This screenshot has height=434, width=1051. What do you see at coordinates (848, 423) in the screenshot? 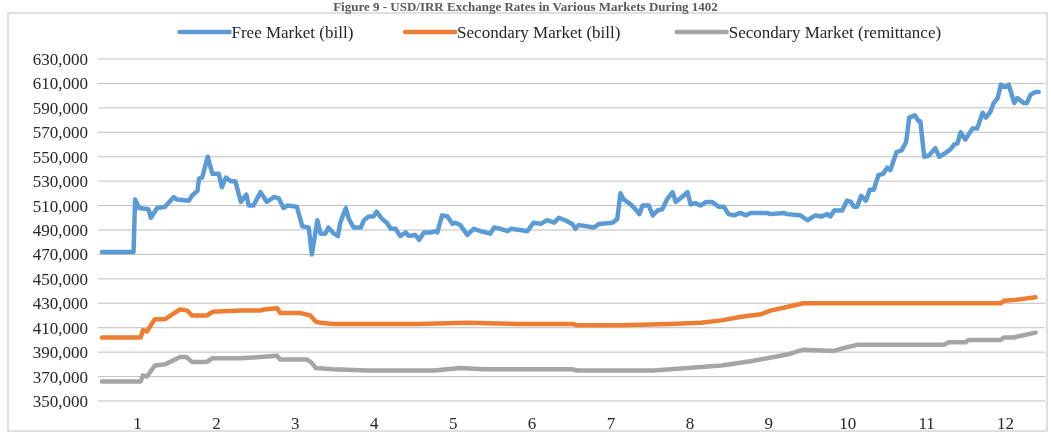
I see `x-tick-label: 10` at bounding box center [848, 423].